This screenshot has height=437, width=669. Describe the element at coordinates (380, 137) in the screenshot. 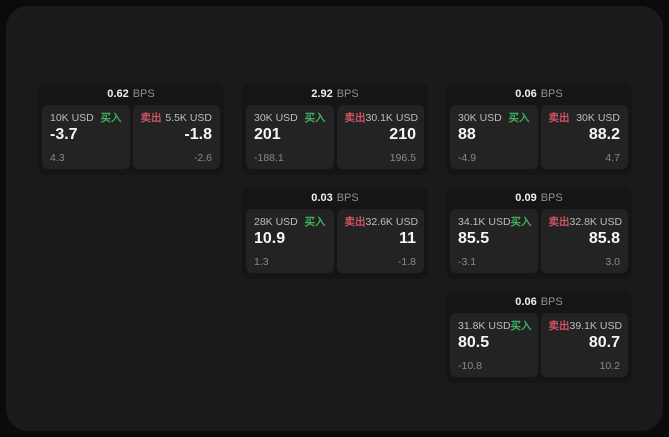

I see `sell-quote-panel: 卖出 30.1K USD 210 196.5` at that location.